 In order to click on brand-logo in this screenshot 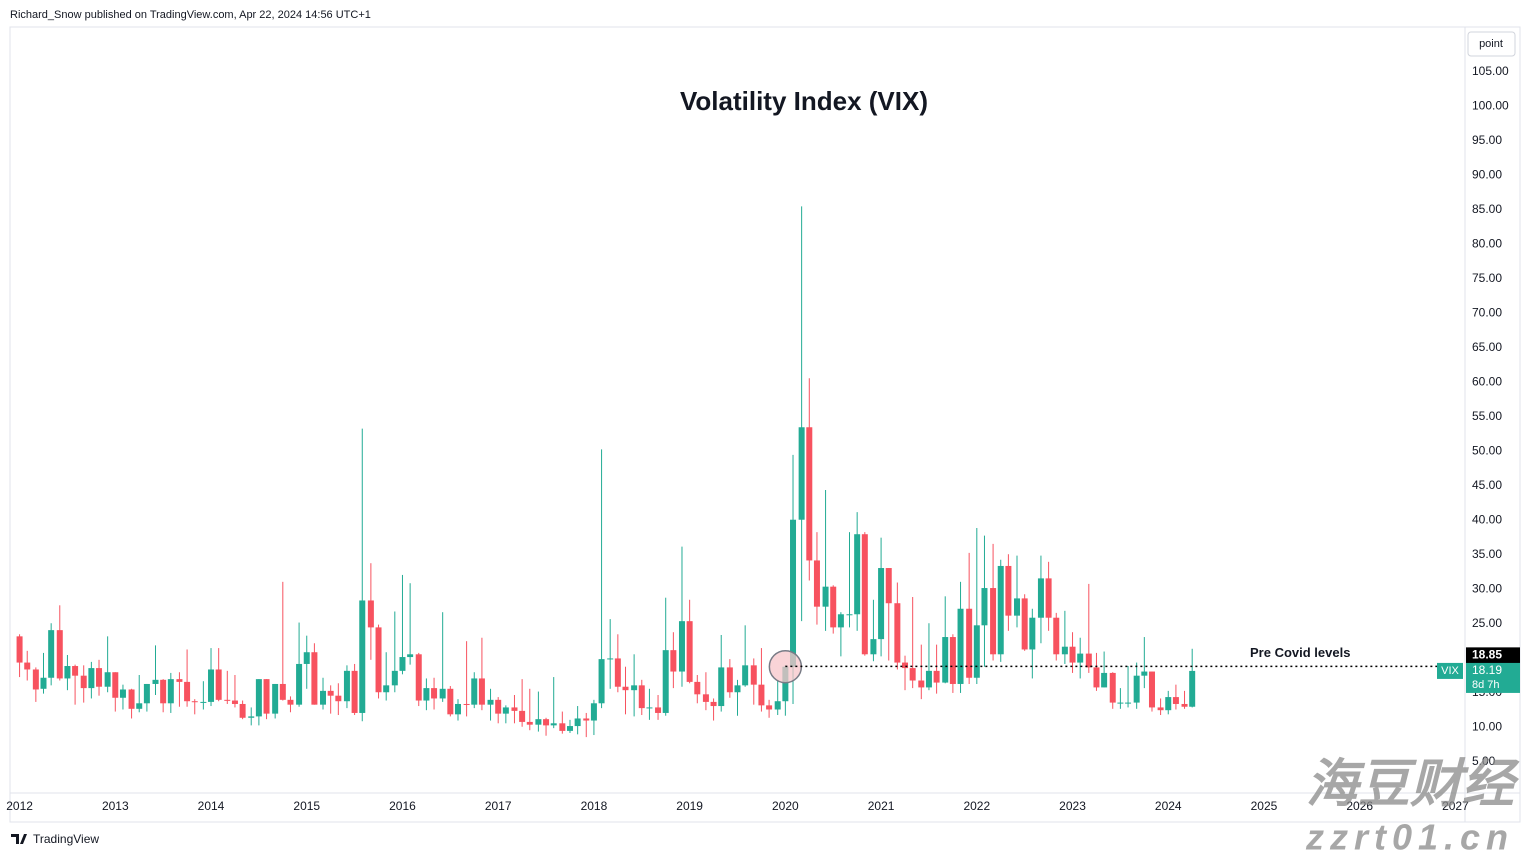, I will do `click(19, 839)`.